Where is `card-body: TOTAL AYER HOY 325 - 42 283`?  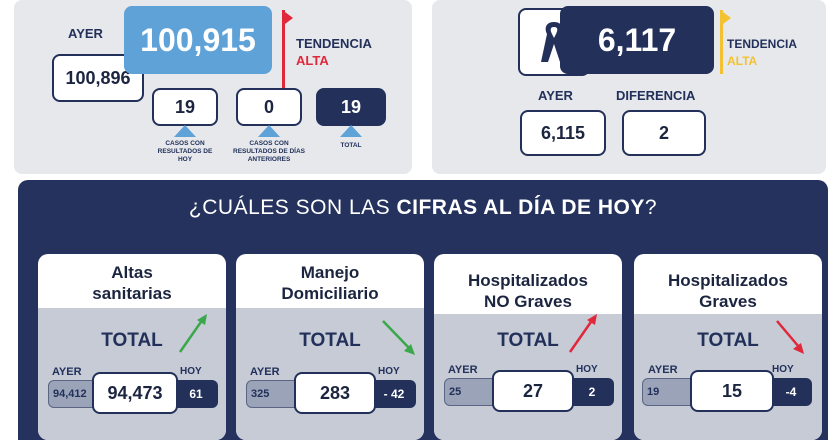
card-body: TOTAL AYER HOY 325 - 42 283 is located at coordinates (330, 374).